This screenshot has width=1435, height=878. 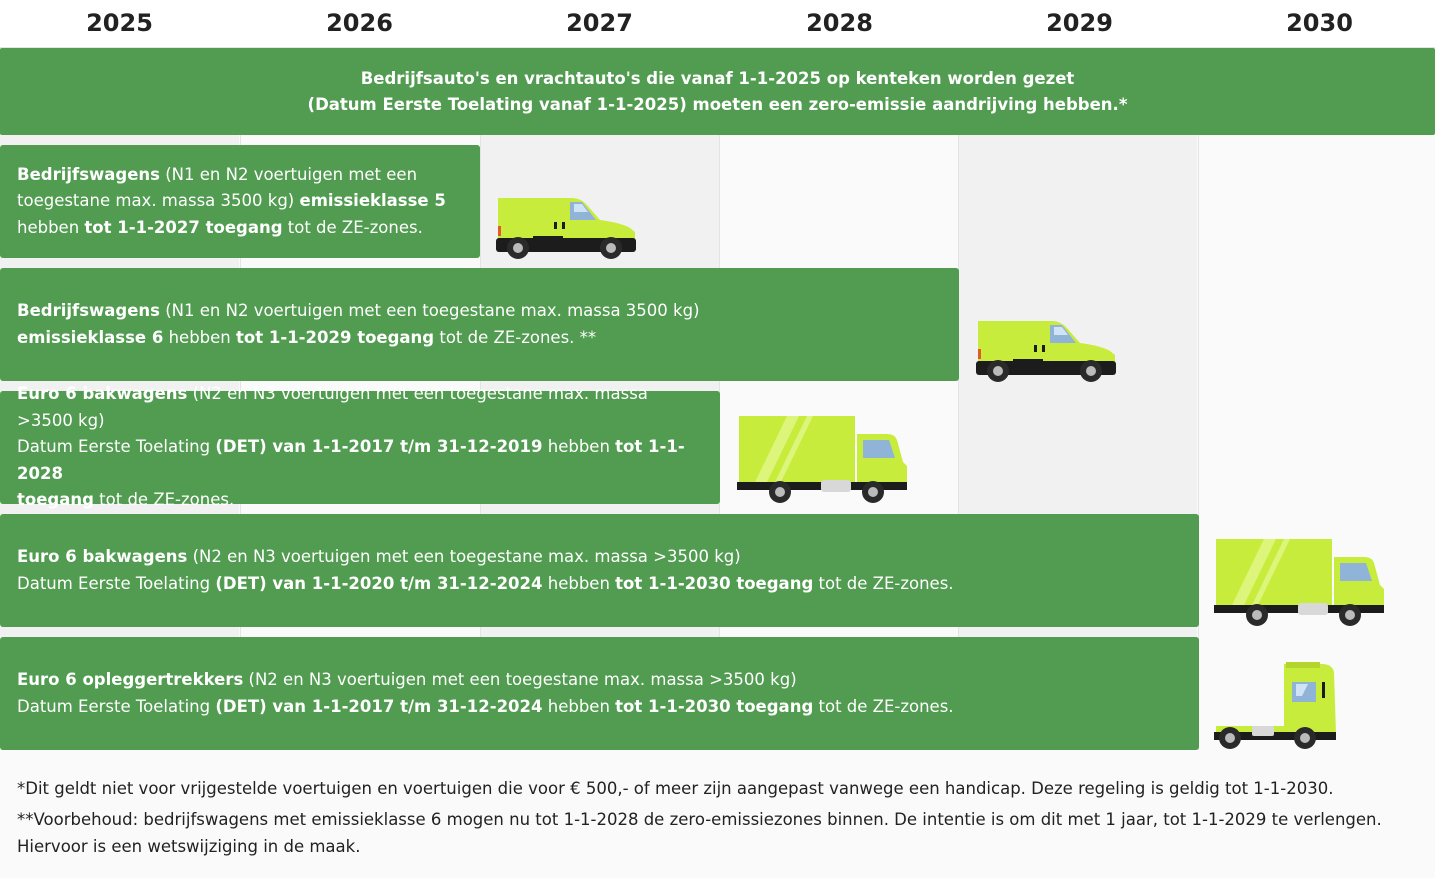 I want to click on rule-text-bold: emissieklasse 6, so click(x=90, y=337).